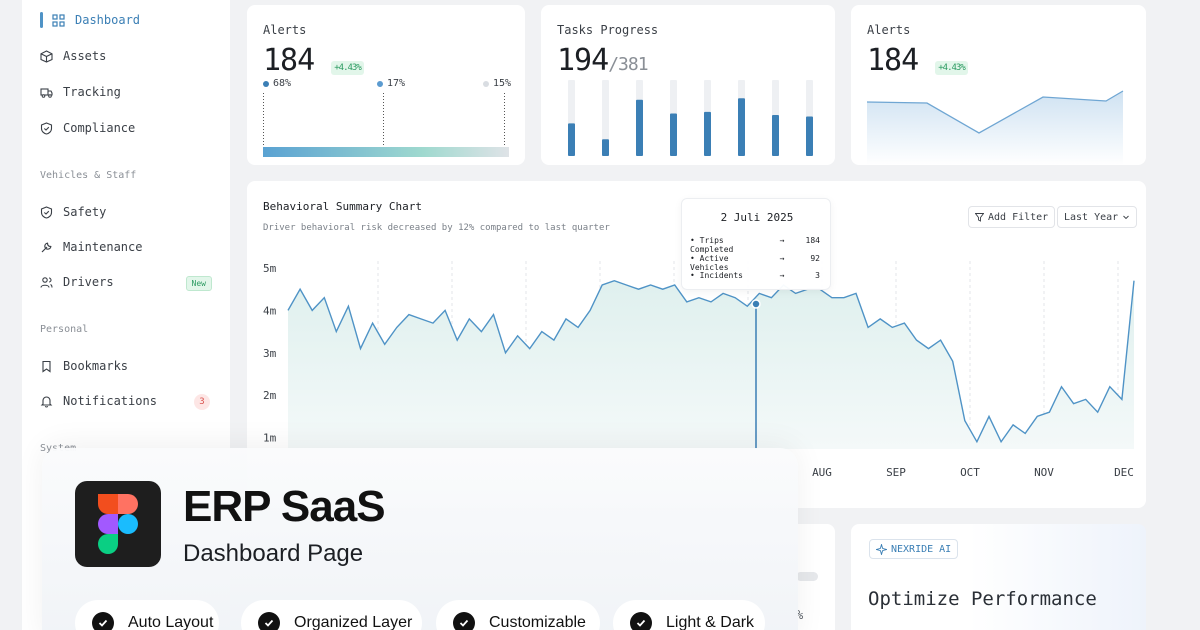  What do you see at coordinates (270, 268) in the screenshot?
I see `y-tick-label: 5m` at bounding box center [270, 268].